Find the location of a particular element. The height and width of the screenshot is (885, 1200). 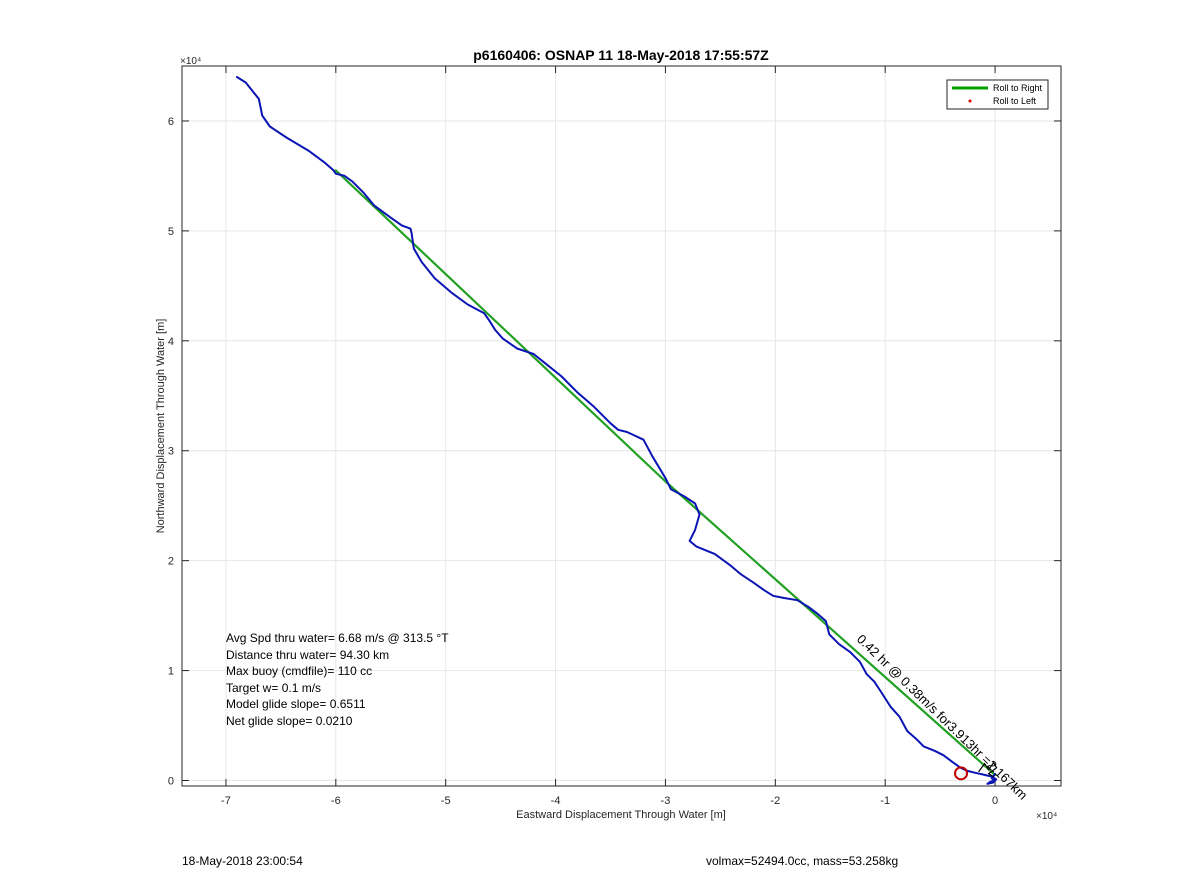

info-line: Distance thru water= 94.30 km is located at coordinates (307, 655).